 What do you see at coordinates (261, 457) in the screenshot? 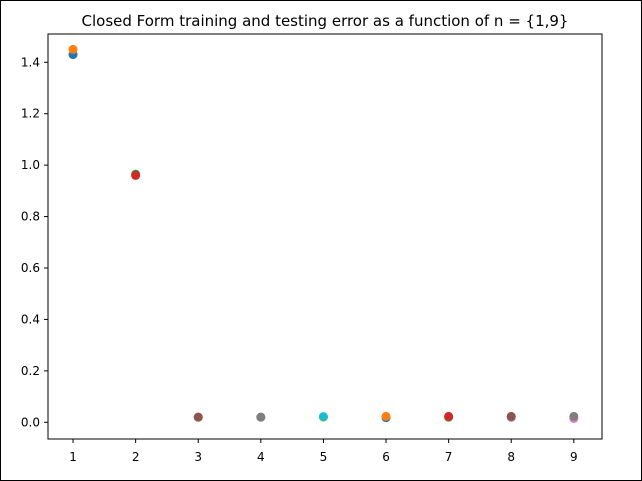
I see `x-tick-label: 4` at bounding box center [261, 457].